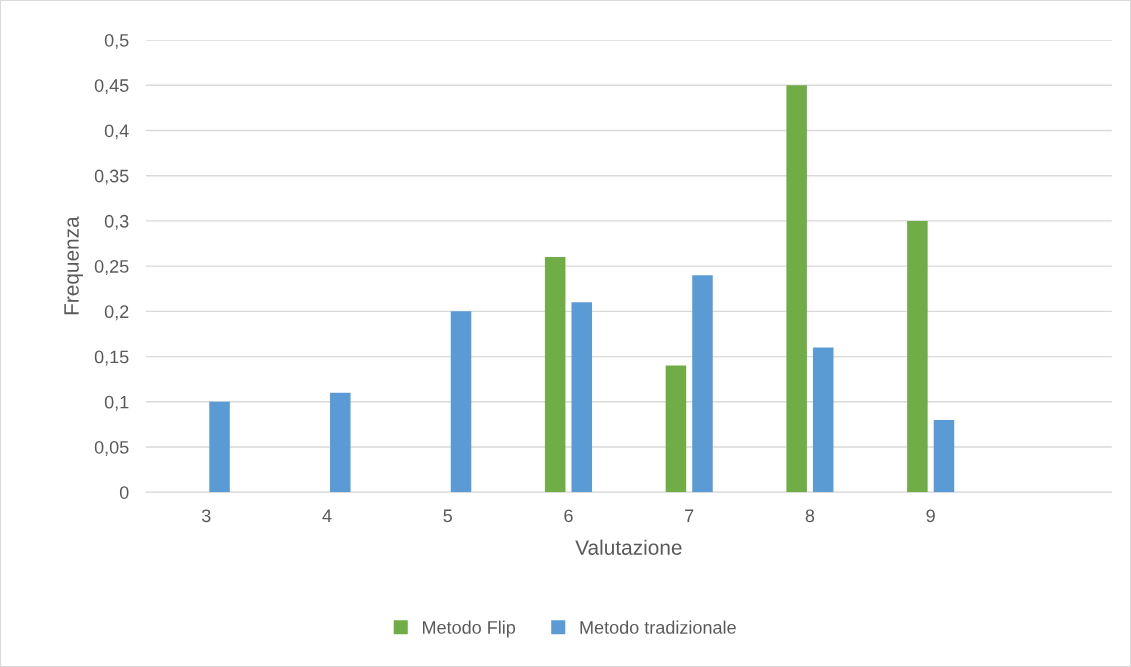 The height and width of the screenshot is (667, 1131). What do you see at coordinates (116, 403) in the screenshot?
I see `y-tick-label: 0,1` at bounding box center [116, 403].